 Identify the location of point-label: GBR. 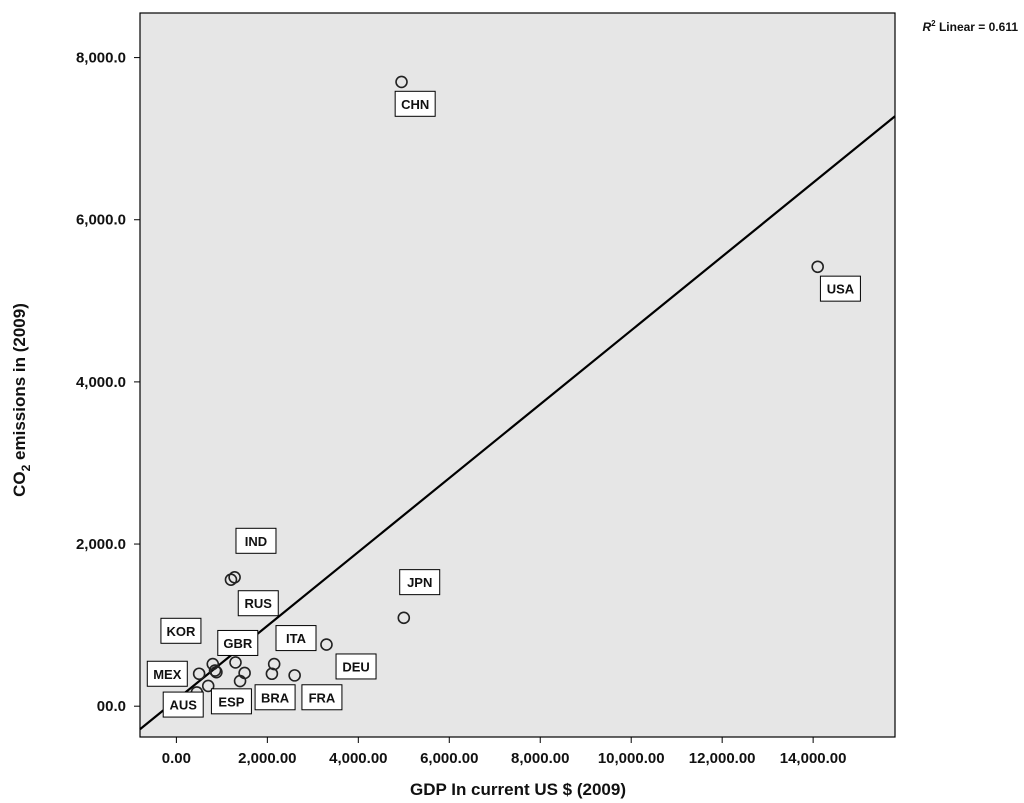
(238, 643).